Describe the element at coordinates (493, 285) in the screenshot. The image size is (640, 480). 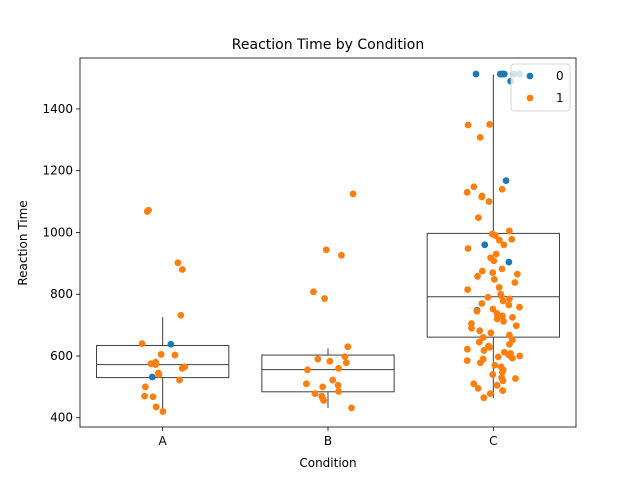
I see `box-c-iqr` at that location.